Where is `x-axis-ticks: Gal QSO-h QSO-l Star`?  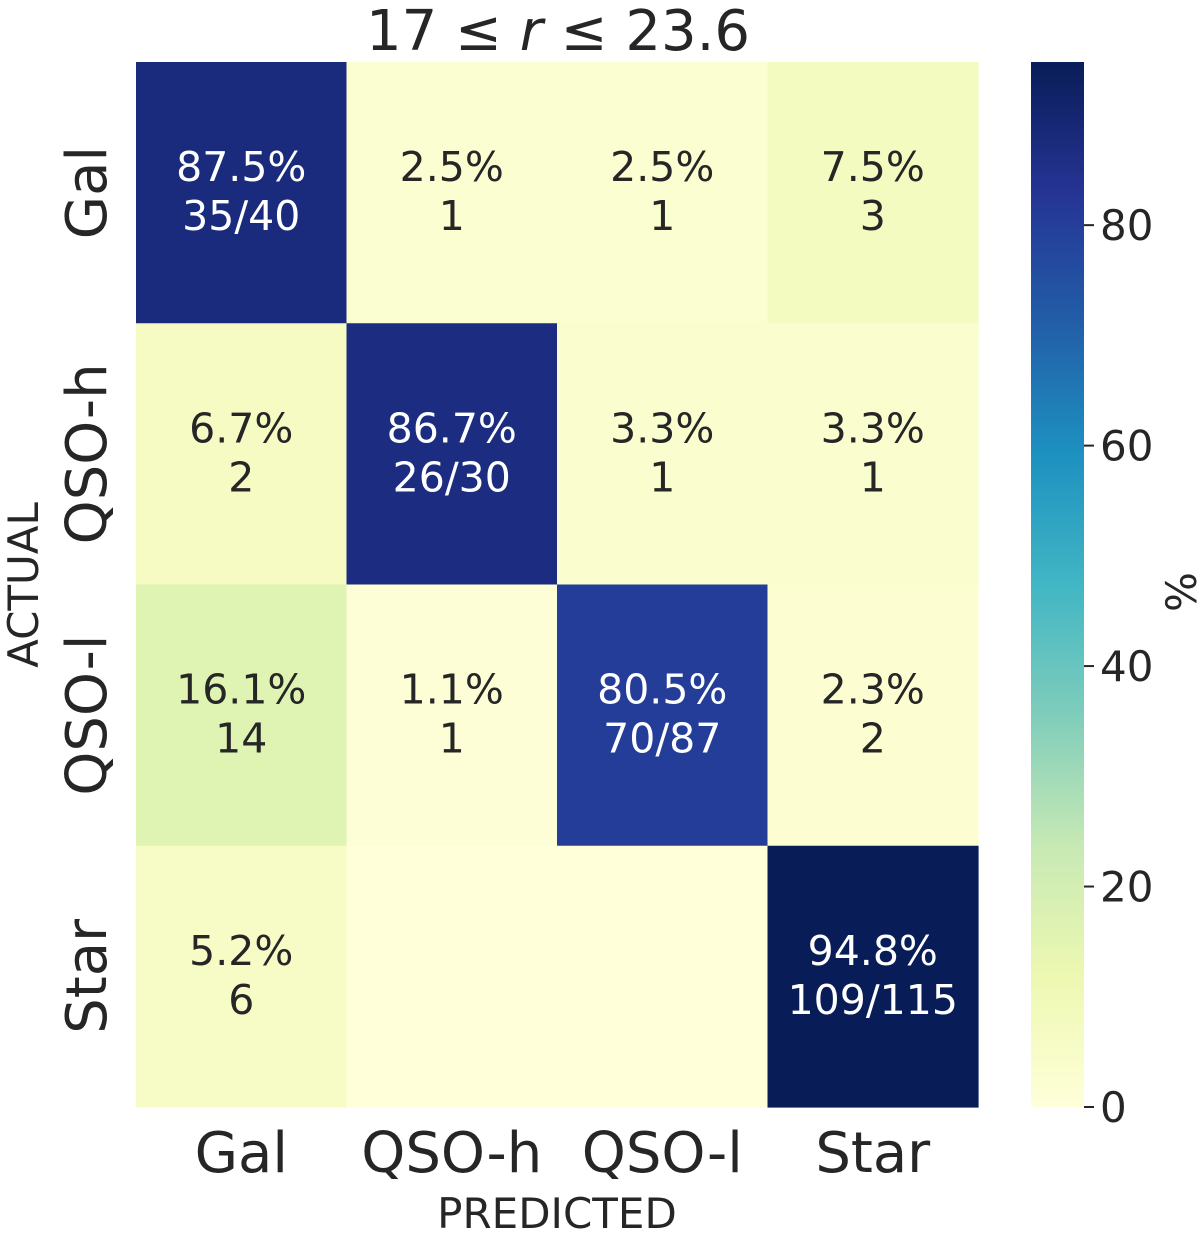 x-axis-ticks: Gal QSO-h QSO-l Star is located at coordinates (563, 1153).